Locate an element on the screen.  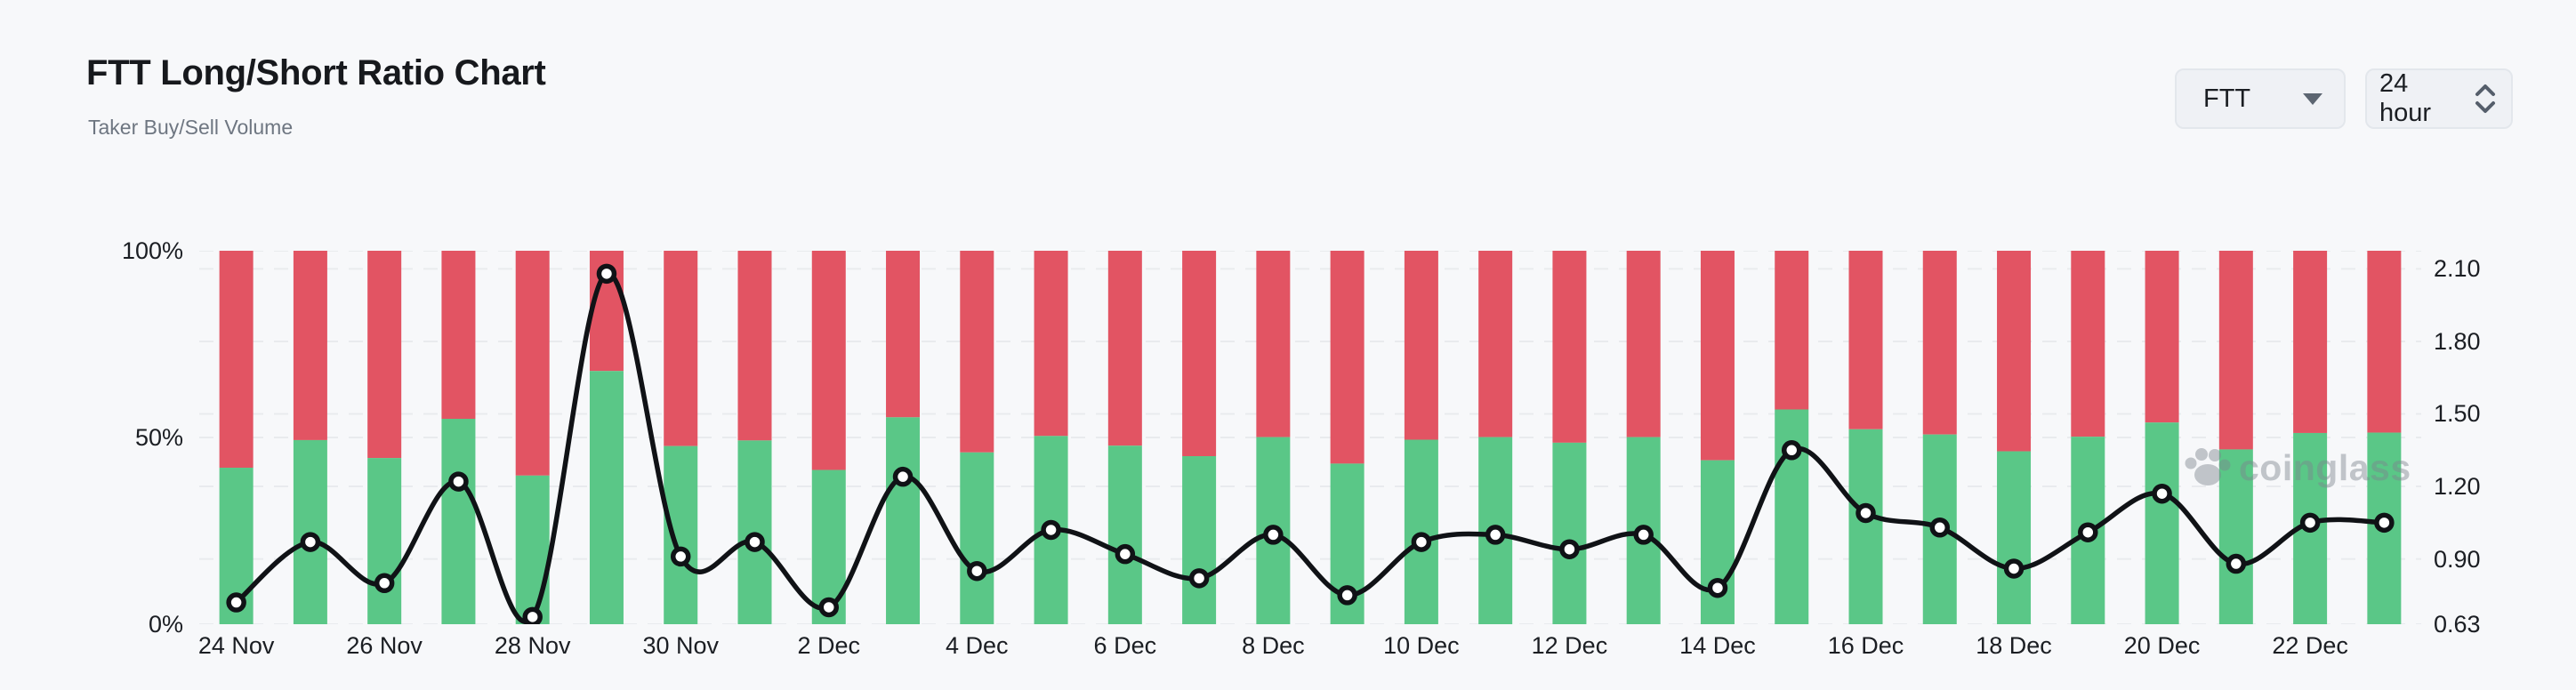
x-axis-label: 16 Dec is located at coordinates (1865, 645).